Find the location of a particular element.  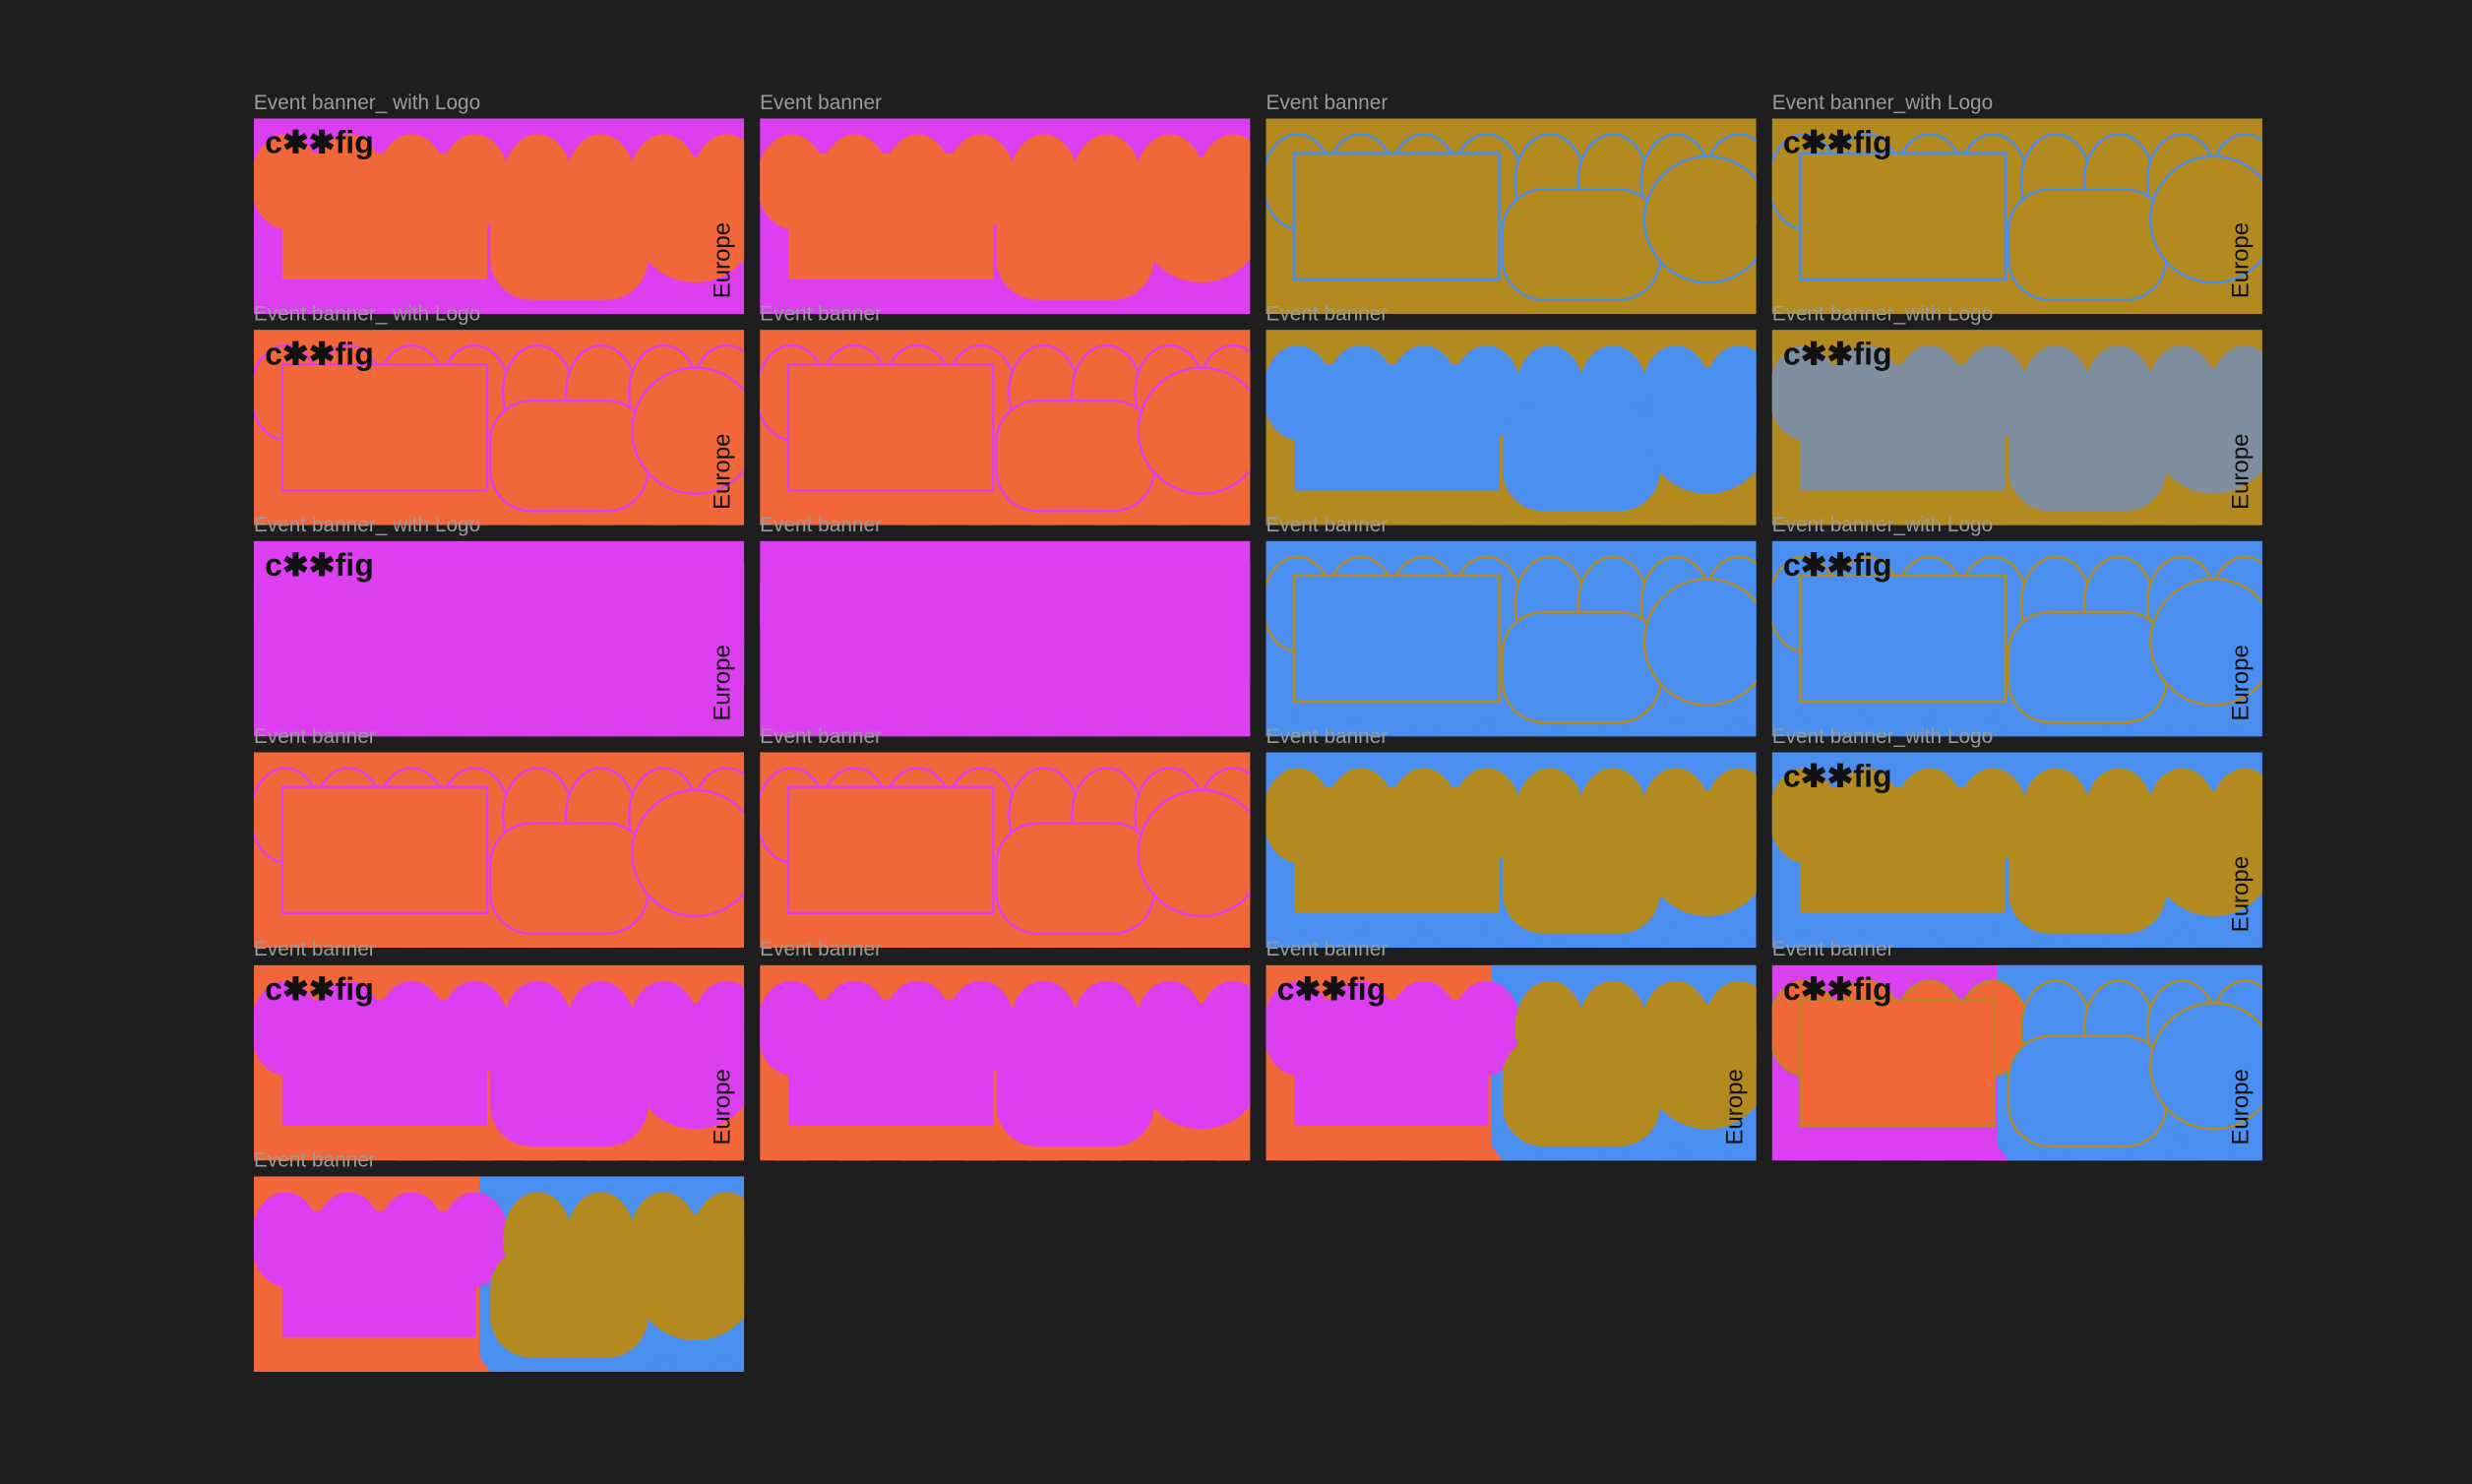

frame-label: Event banner_with Logo is located at coordinates (1882, 103).